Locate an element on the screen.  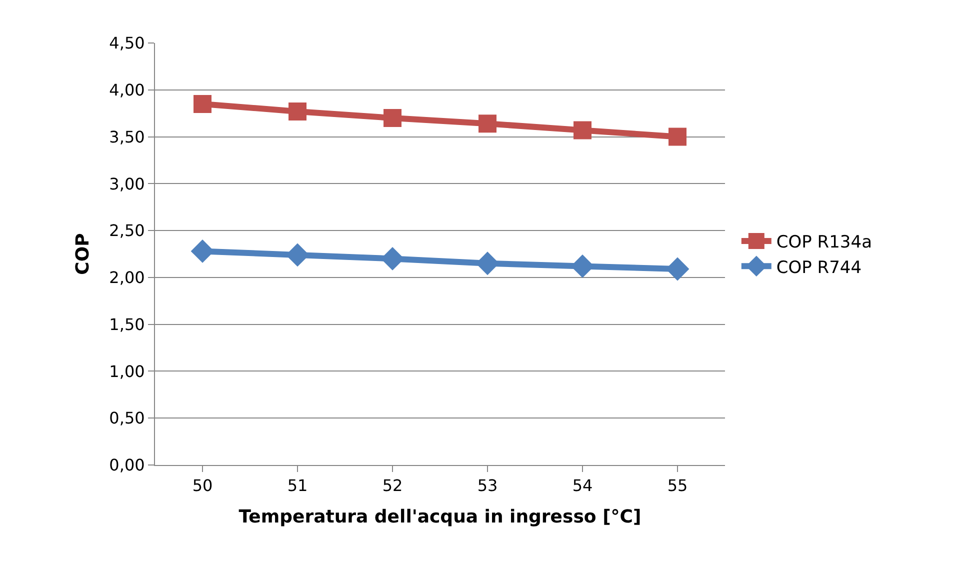
y-tick-label: 3,00 is located at coordinates (127, 184).